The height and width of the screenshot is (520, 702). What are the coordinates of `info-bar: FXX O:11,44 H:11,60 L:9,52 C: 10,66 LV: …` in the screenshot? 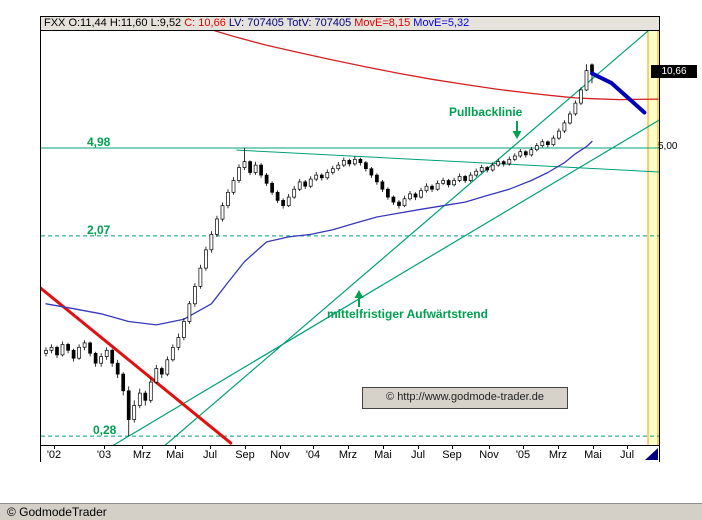 It's located at (350, 24).